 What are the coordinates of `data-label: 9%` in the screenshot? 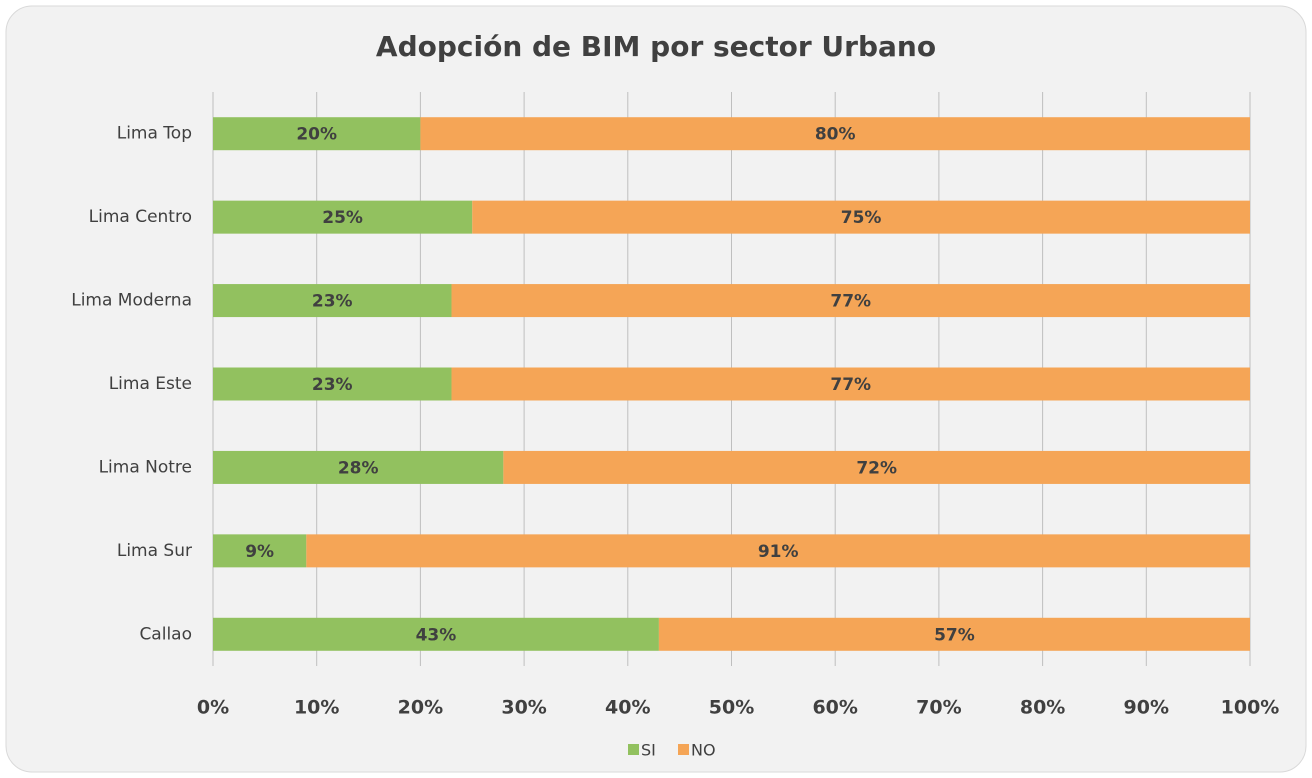 It's located at (259, 552).